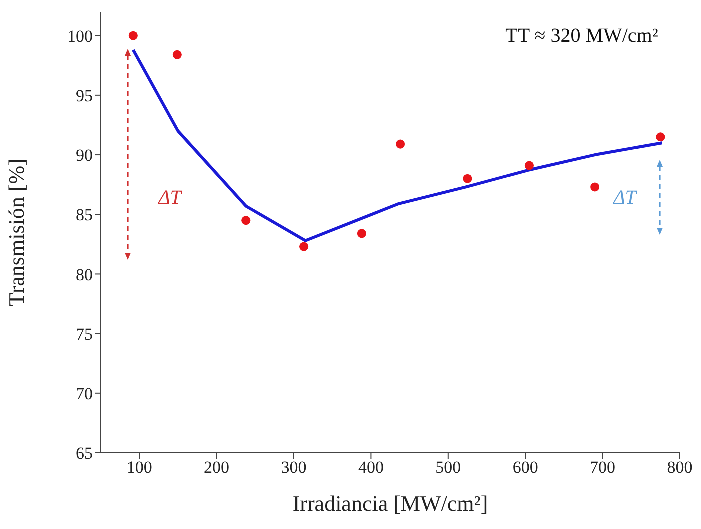 The image size is (701, 529). I want to click on x-tick-label: 800, so click(680, 468).